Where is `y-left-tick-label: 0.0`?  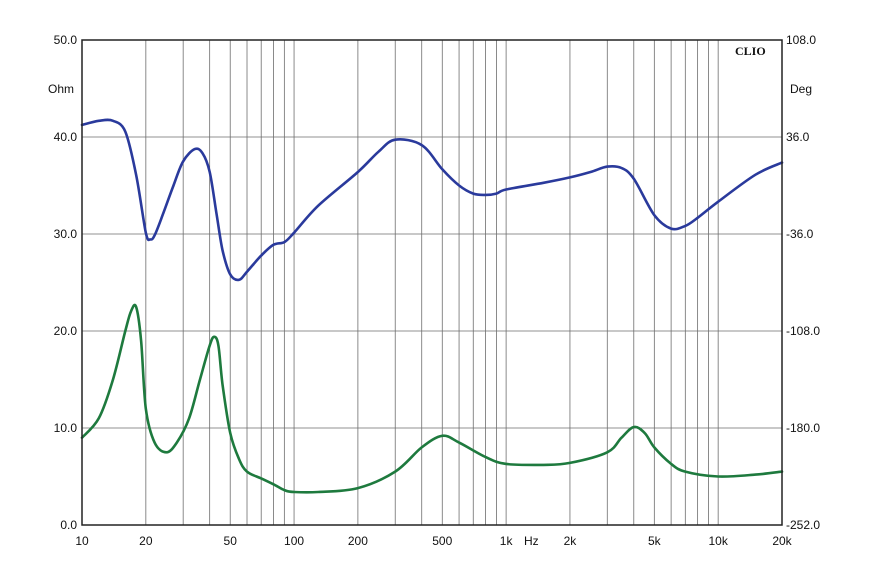
y-left-tick-label: 0.0 is located at coordinates (68, 525).